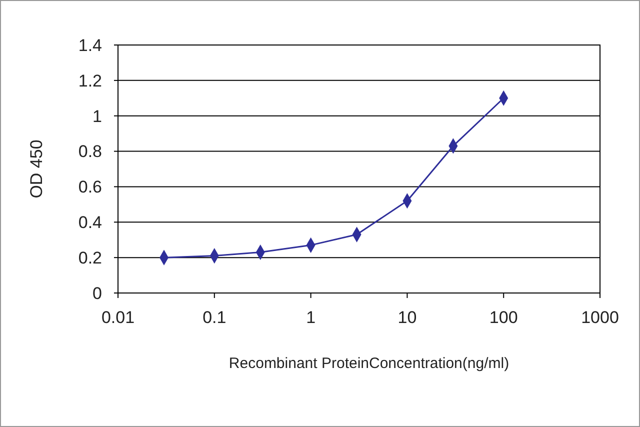  Describe the element at coordinates (214, 317) in the screenshot. I see `x-tick-label: 0.1` at that location.